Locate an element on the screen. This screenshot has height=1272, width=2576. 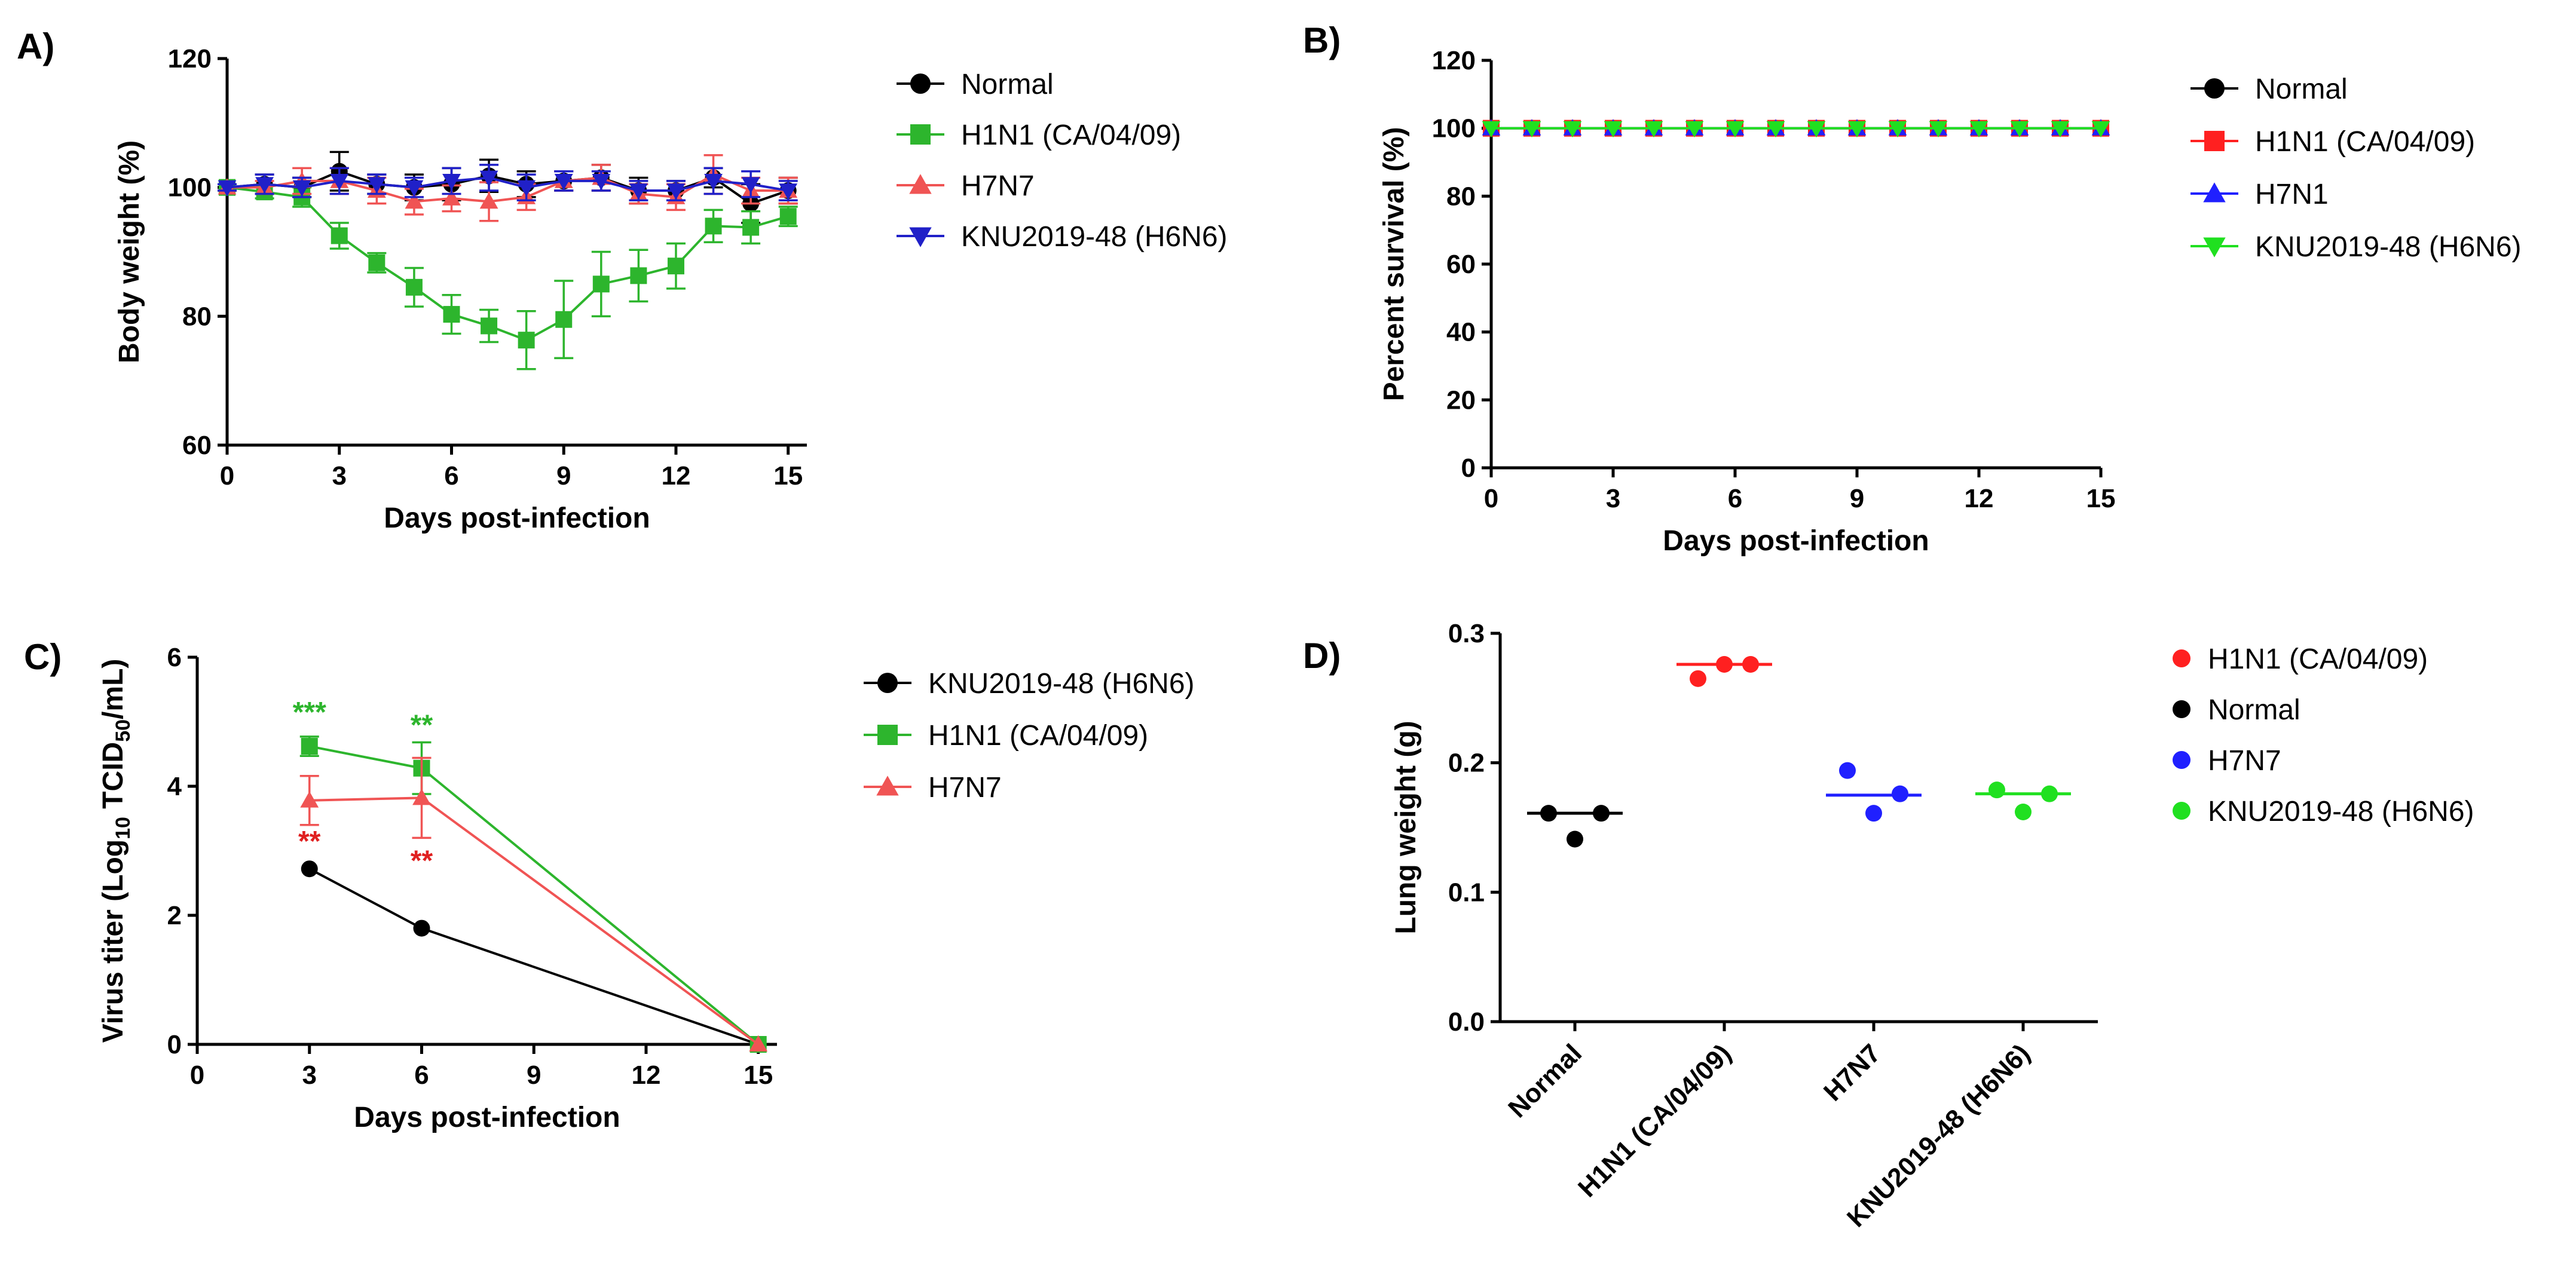
panel-a-x-tick-label: 12 is located at coordinates (675, 476).